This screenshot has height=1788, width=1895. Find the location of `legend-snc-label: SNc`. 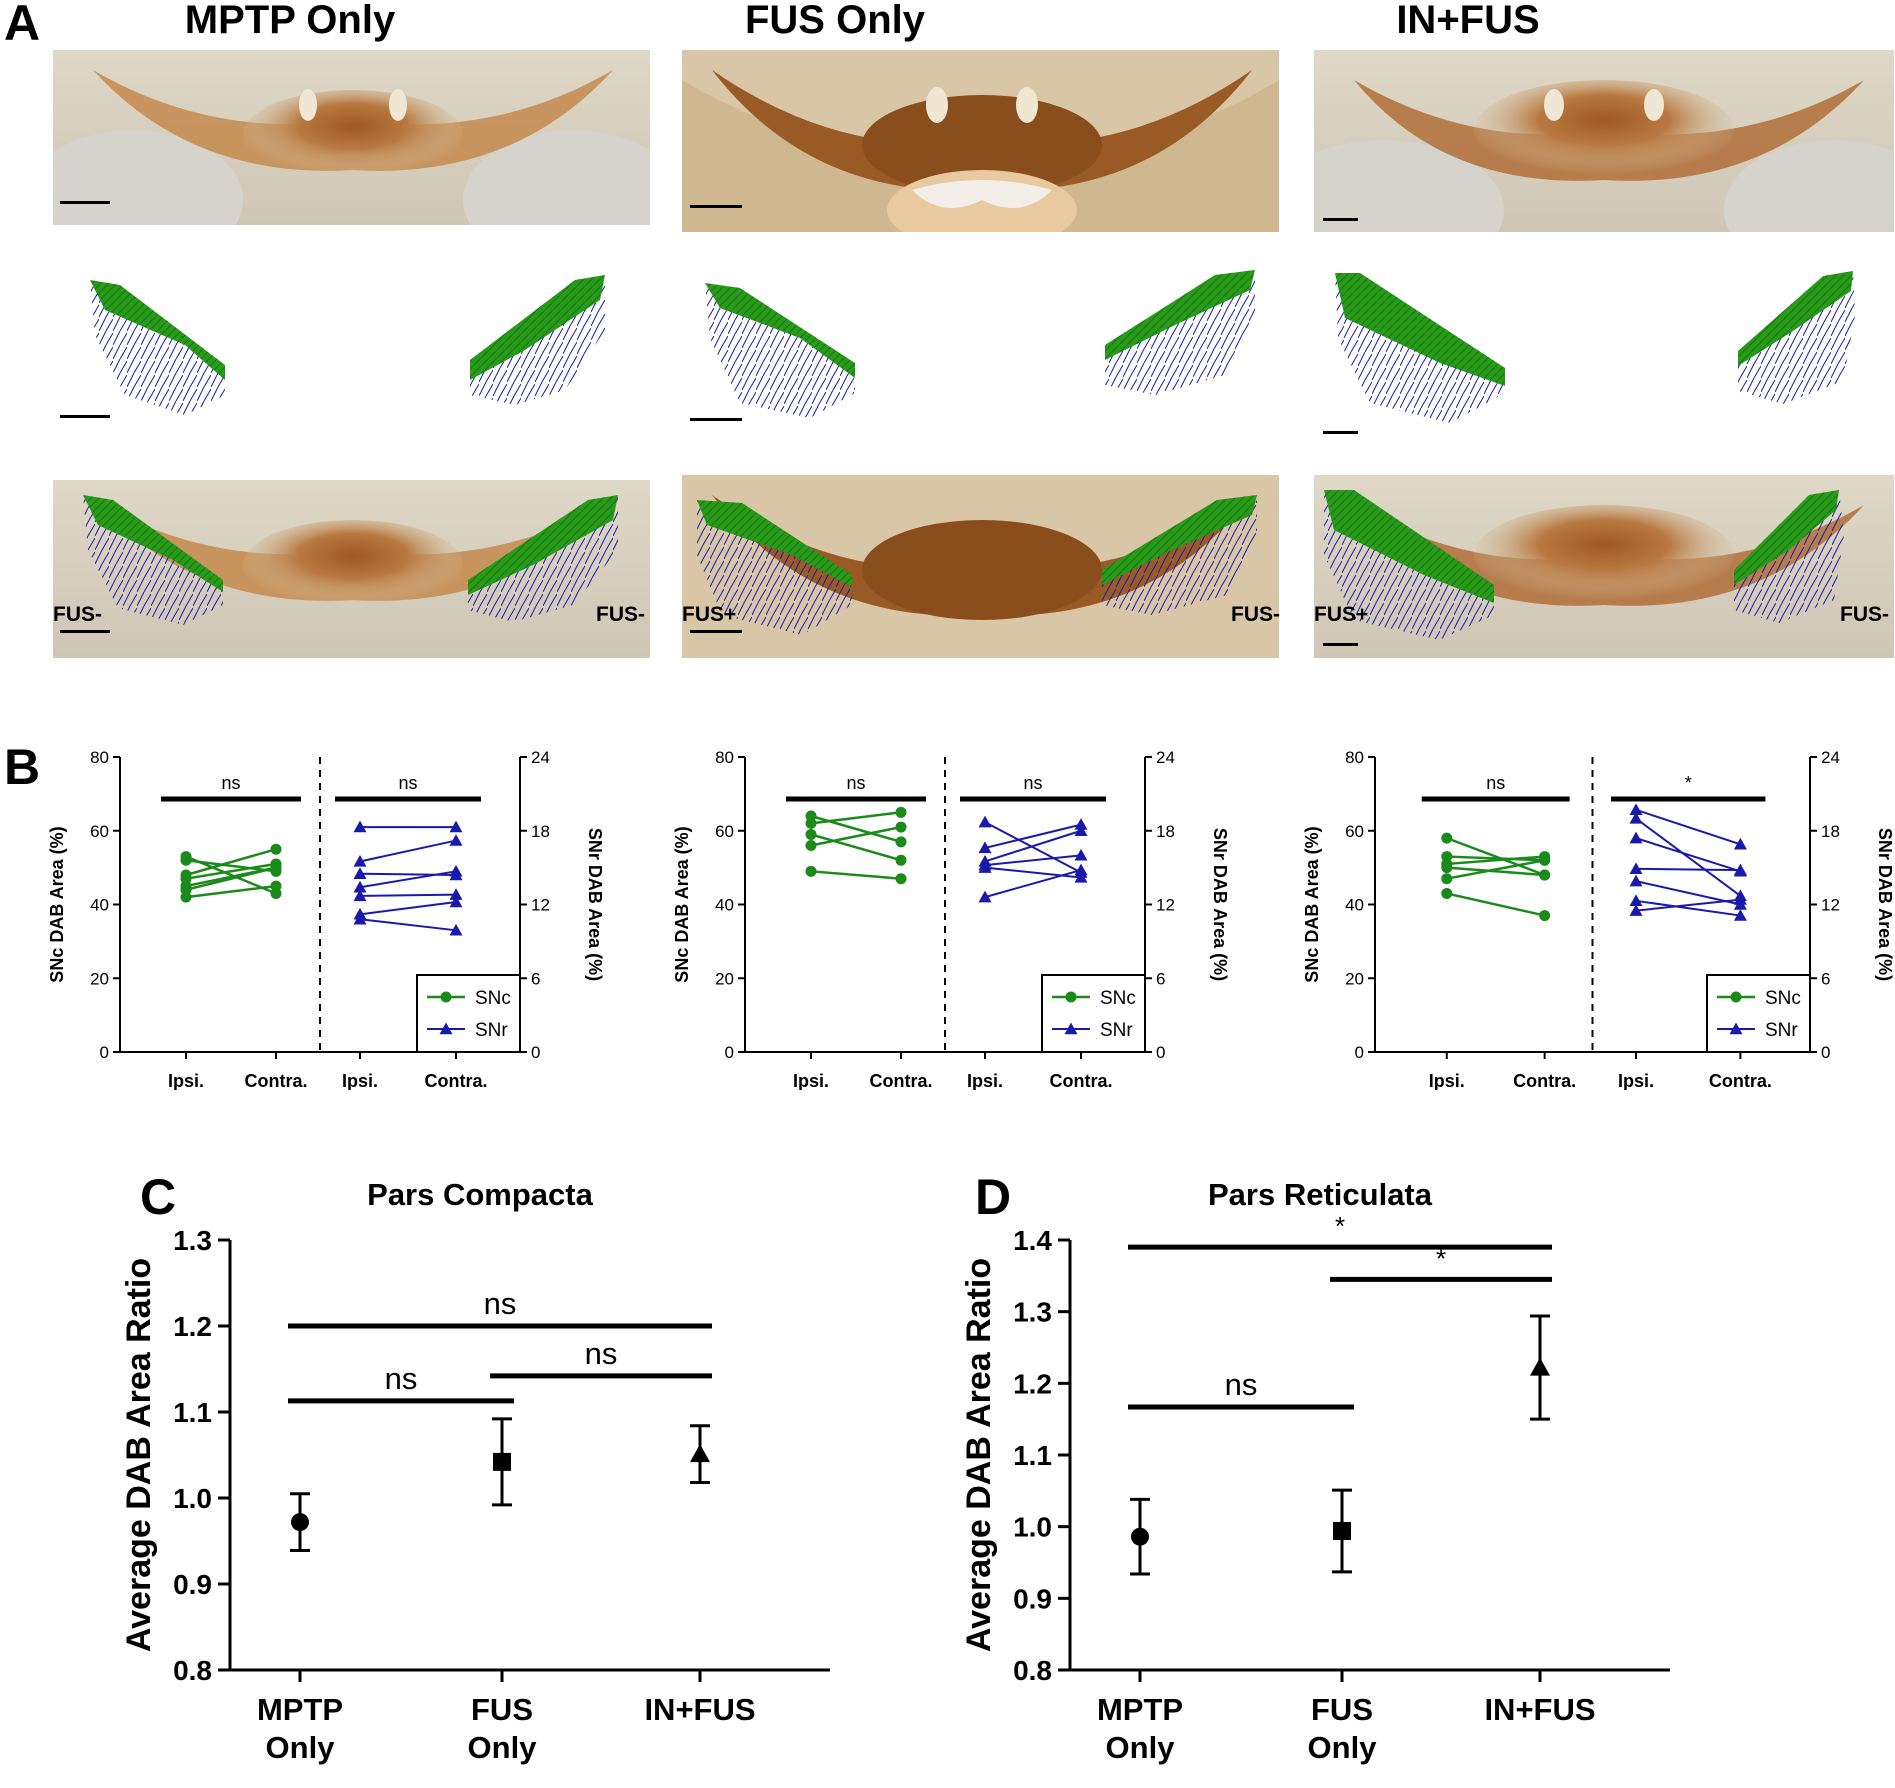

legend-snc-label: SNc is located at coordinates (1783, 998).